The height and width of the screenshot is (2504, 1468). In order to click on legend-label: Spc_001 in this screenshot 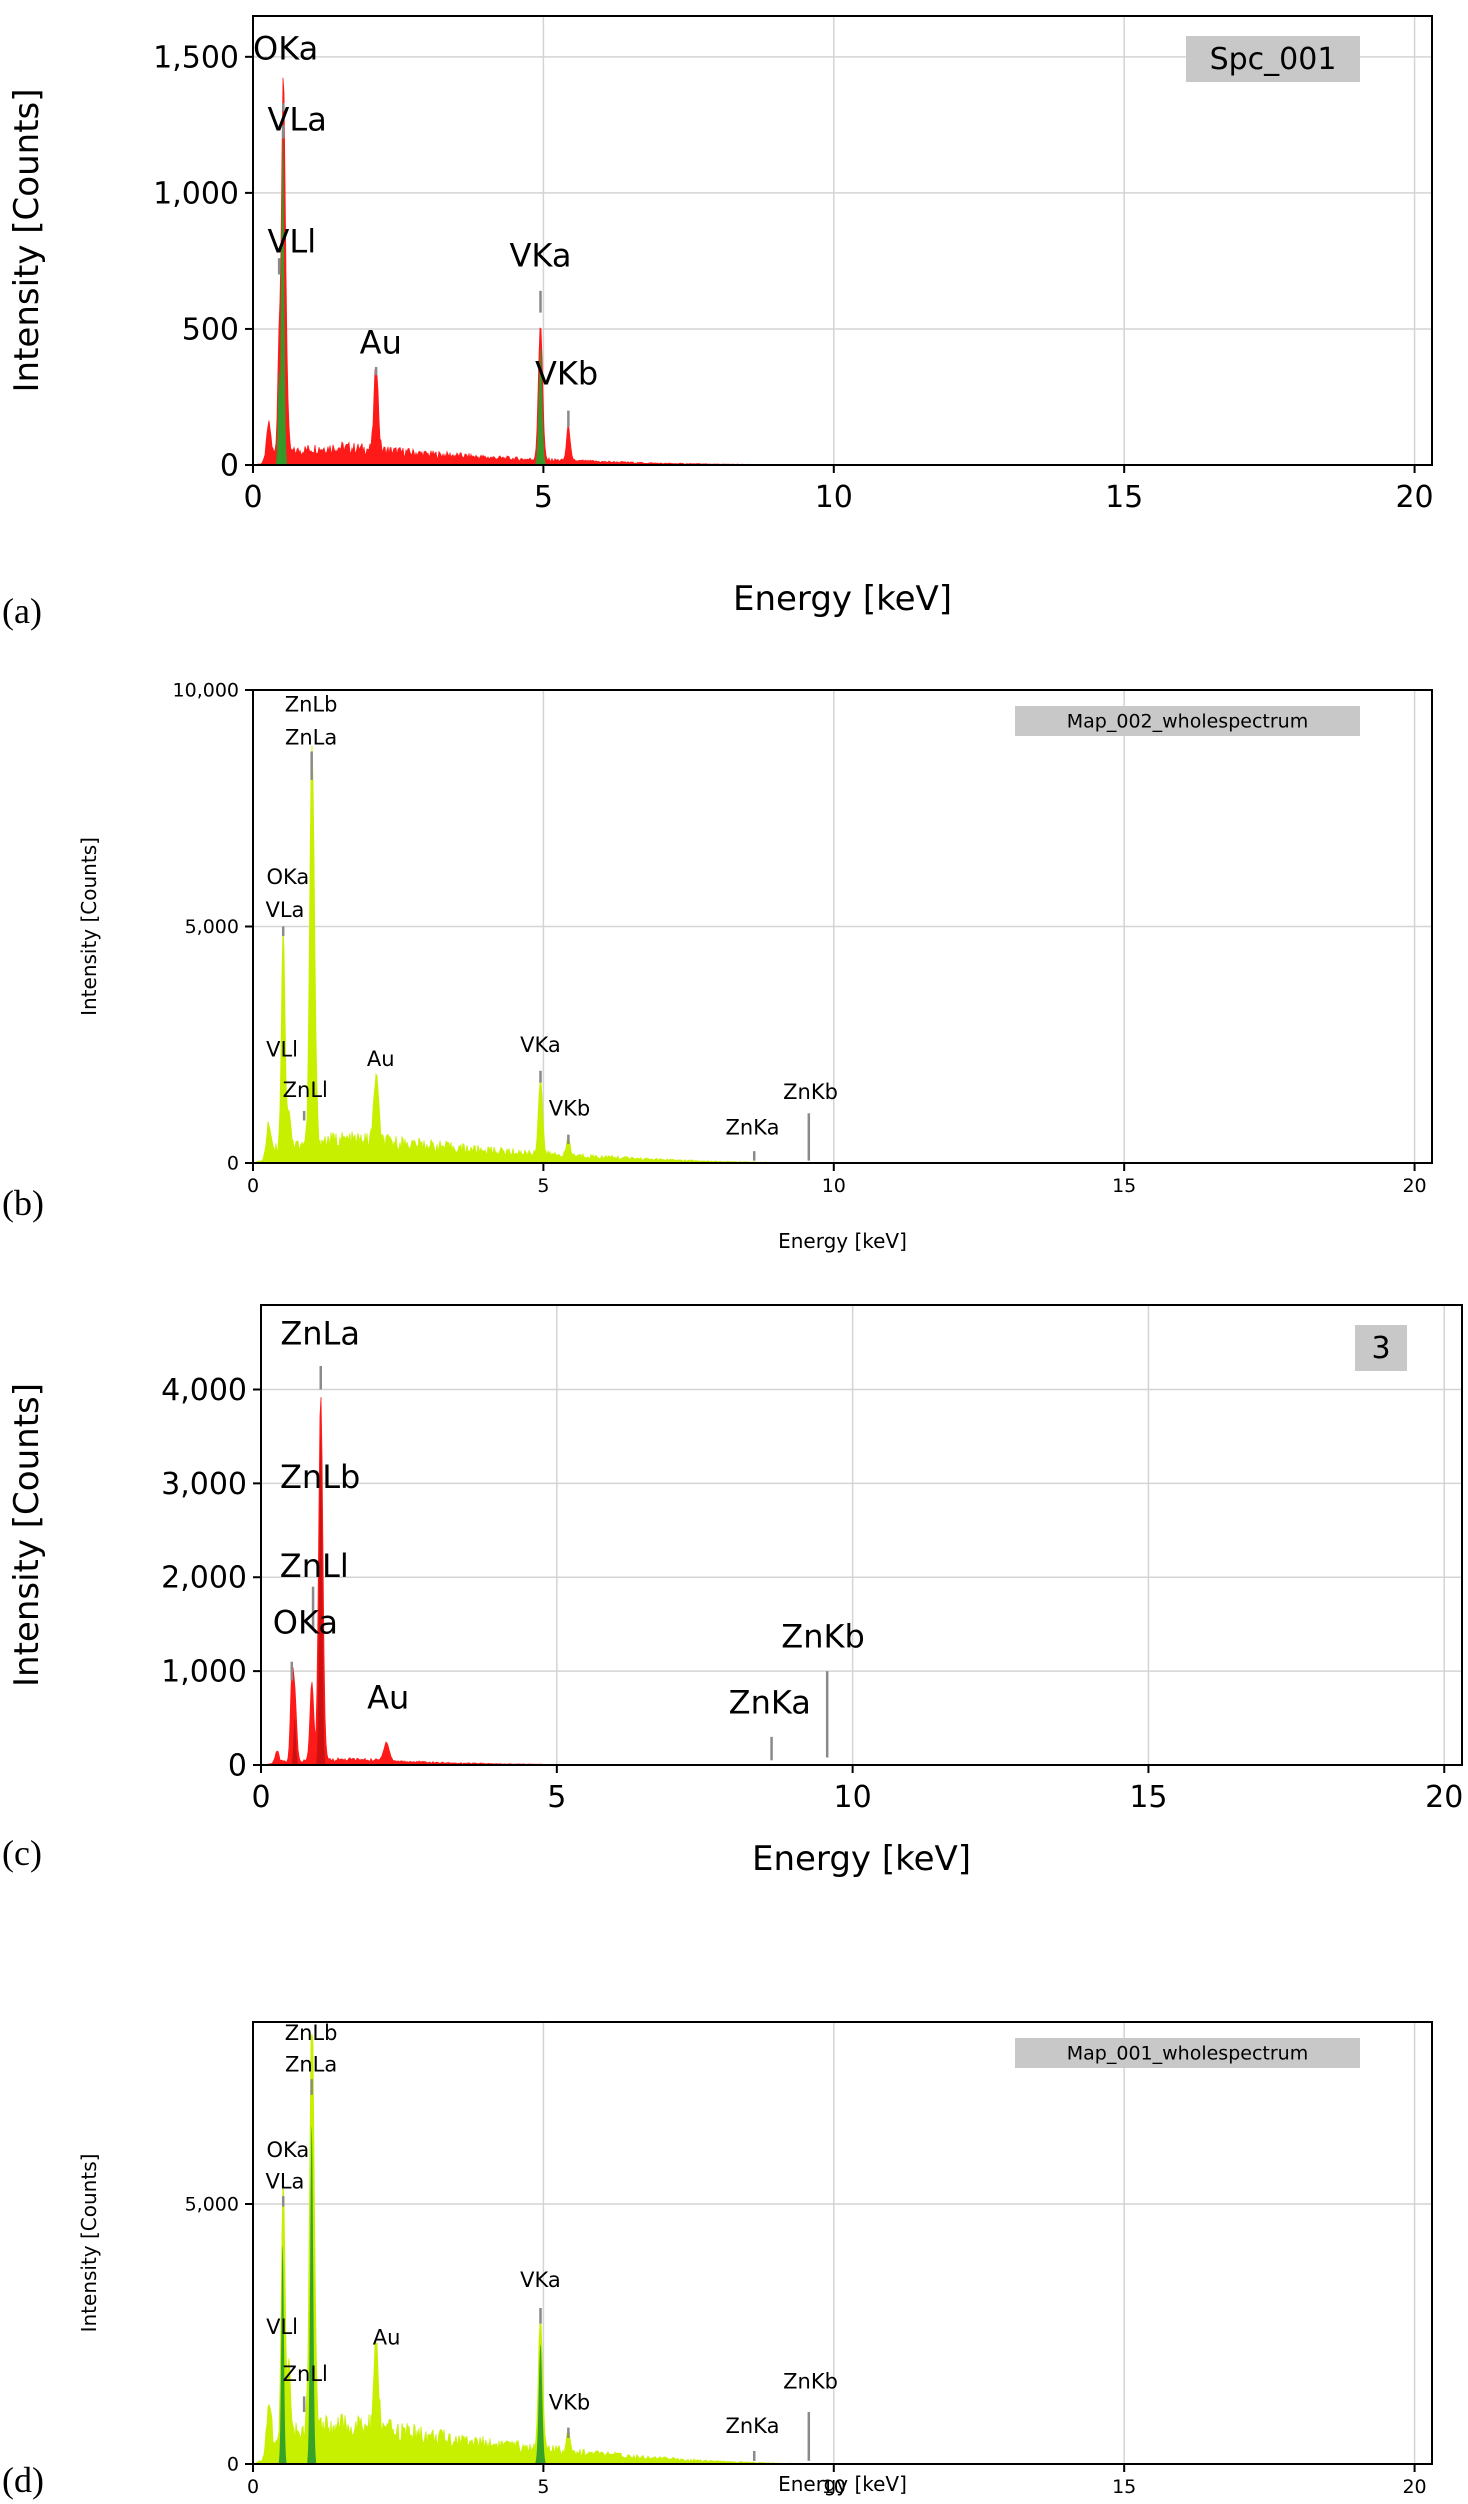, I will do `click(1273, 59)`.